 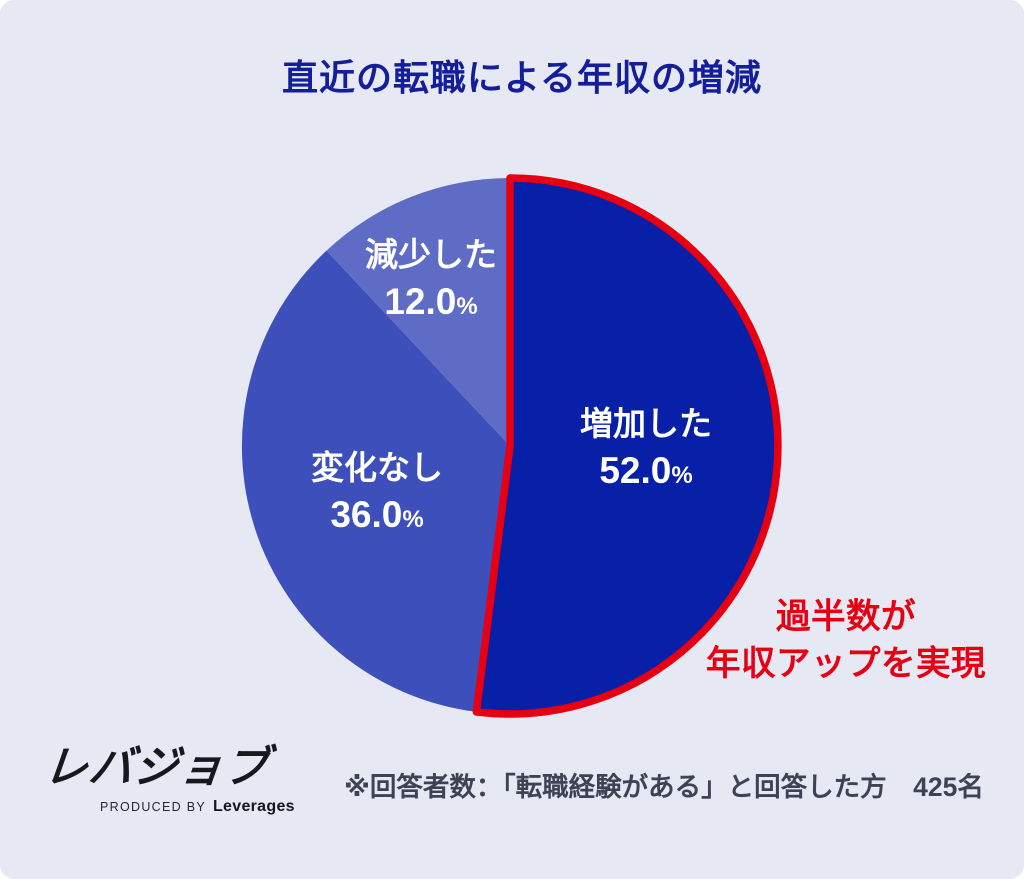 I want to click on brand-logo-subtext: PRODUCED BY Leverages, so click(x=169, y=807).